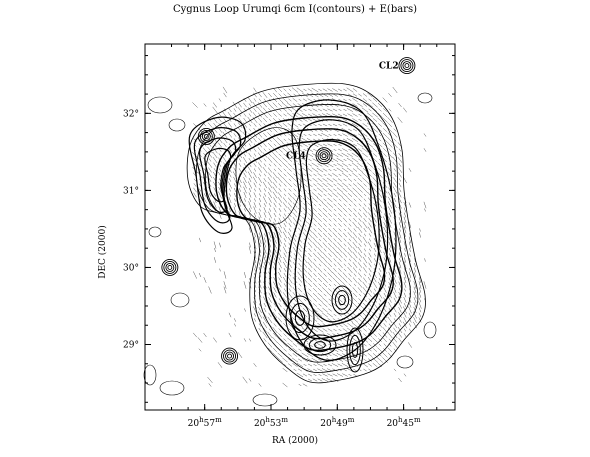  I want to click on x-tick-label: 20h53m, so click(271, 422).